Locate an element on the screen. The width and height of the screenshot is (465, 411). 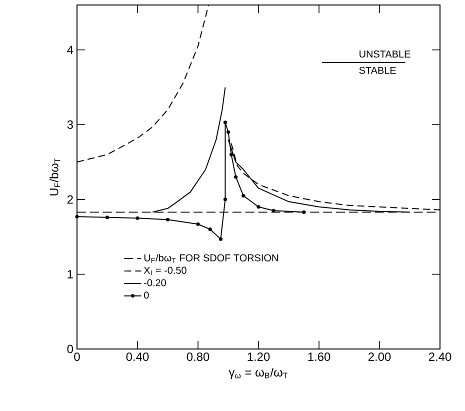
y-tick-label: 4 is located at coordinates (70, 50).